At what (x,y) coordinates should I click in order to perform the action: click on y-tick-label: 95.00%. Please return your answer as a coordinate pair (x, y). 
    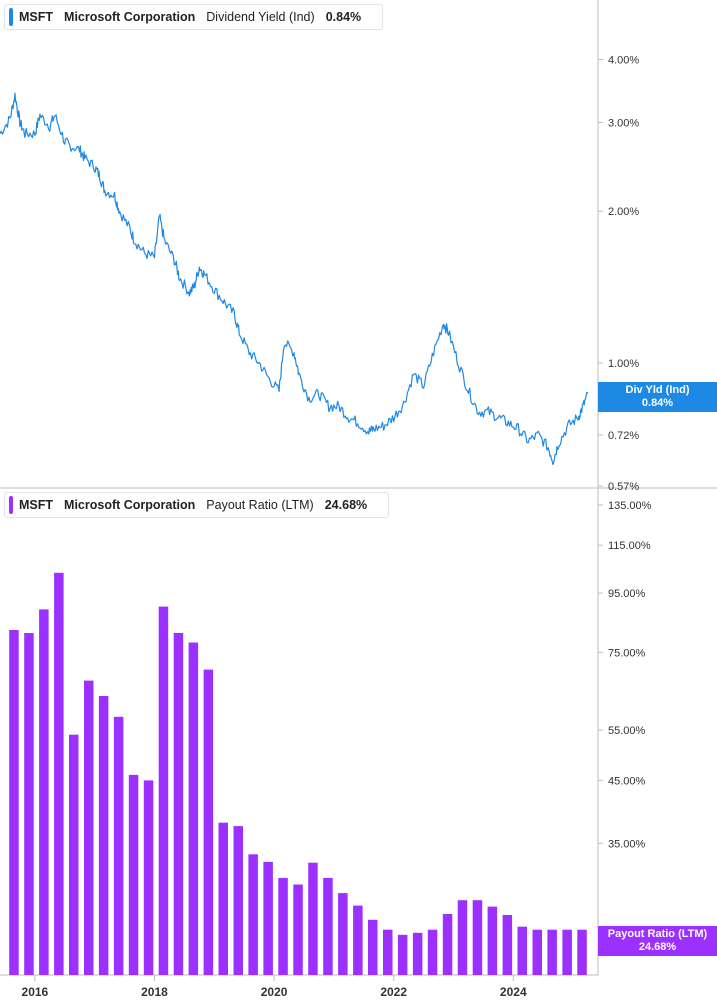
    Looking at the image, I should click on (627, 594).